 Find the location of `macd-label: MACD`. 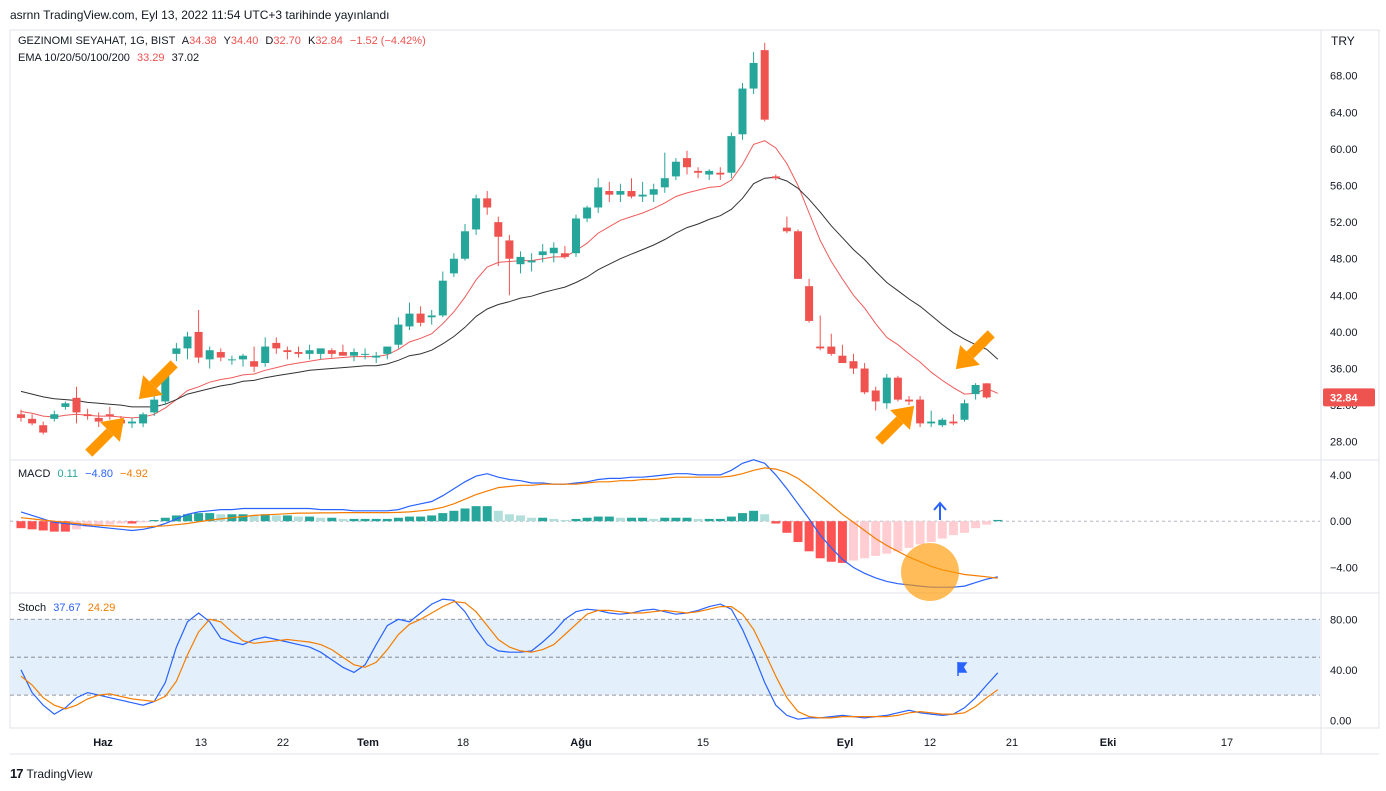

macd-label: MACD is located at coordinates (34, 474).